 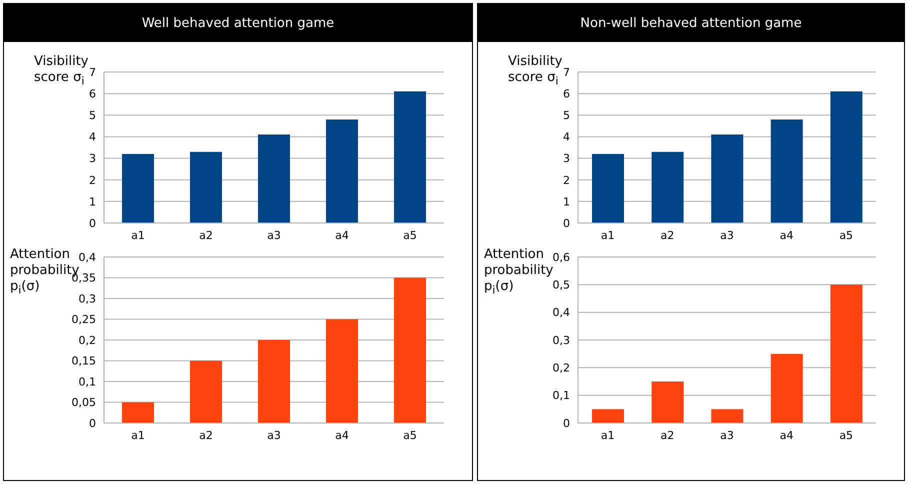 I want to click on y-tick-label: 0,05, so click(x=84, y=403).